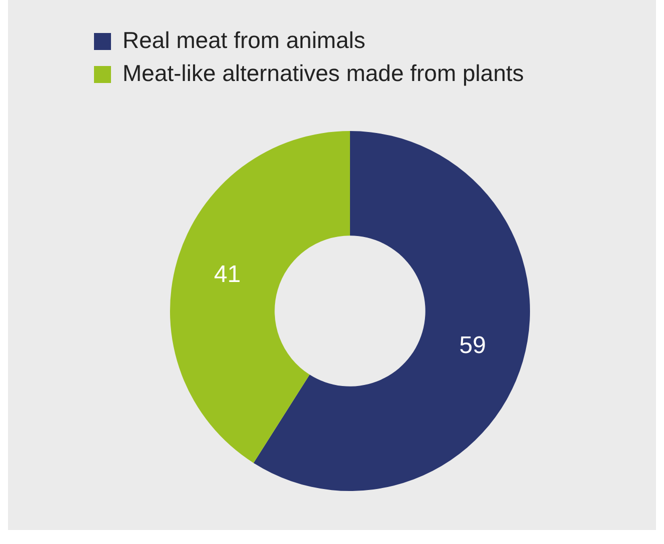  Describe the element at coordinates (227, 274) in the screenshot. I see `data-label: 41` at that location.